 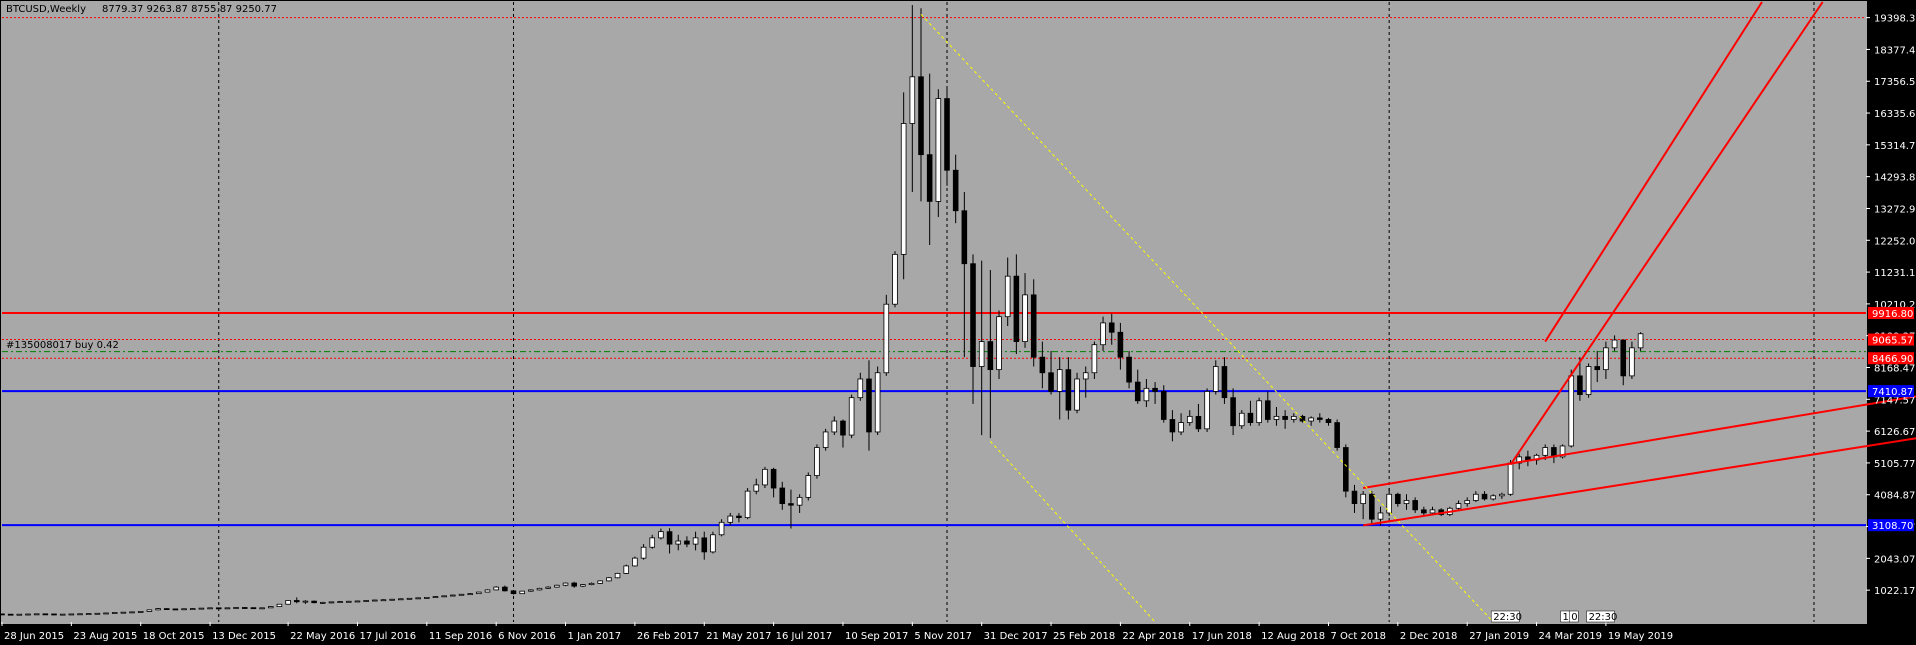 What do you see at coordinates (1894, 464) in the screenshot?
I see `y-tick-label: 5105.77` at bounding box center [1894, 464].